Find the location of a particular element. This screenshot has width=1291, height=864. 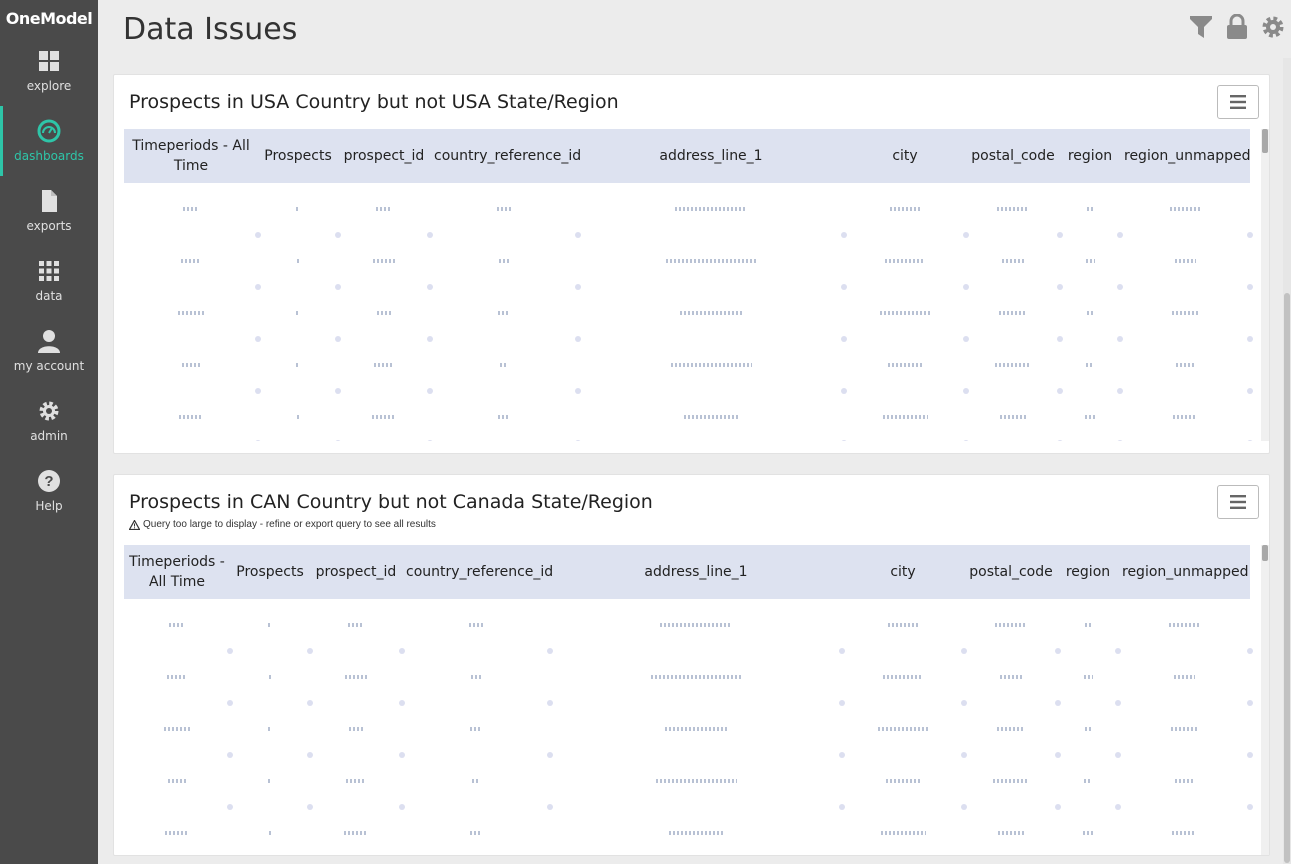

sidebar-item-dashboards: dashboards is located at coordinates (49, 141).